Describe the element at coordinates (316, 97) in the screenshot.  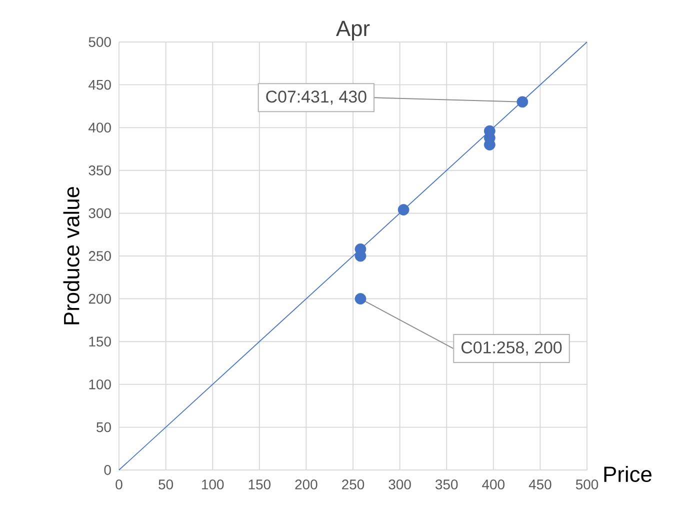
I see `annotation: C07:431, 430` at that location.